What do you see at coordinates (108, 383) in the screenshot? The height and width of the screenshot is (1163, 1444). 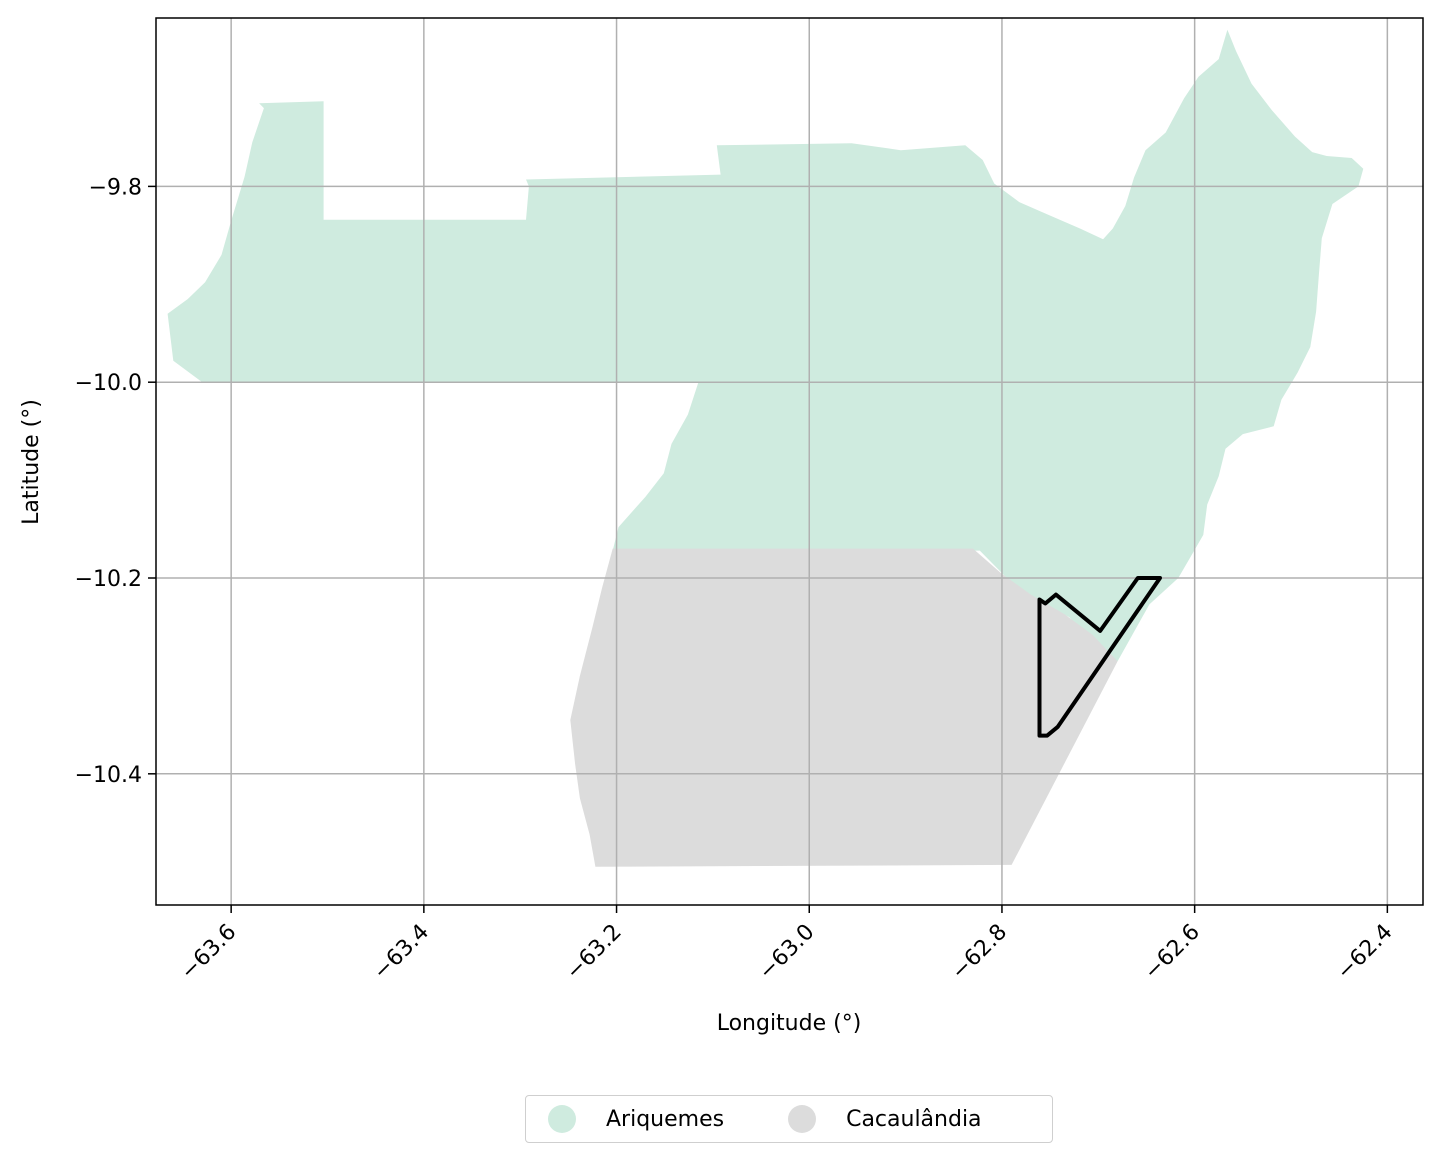 I see `y-tick-label: −10.0` at bounding box center [108, 383].